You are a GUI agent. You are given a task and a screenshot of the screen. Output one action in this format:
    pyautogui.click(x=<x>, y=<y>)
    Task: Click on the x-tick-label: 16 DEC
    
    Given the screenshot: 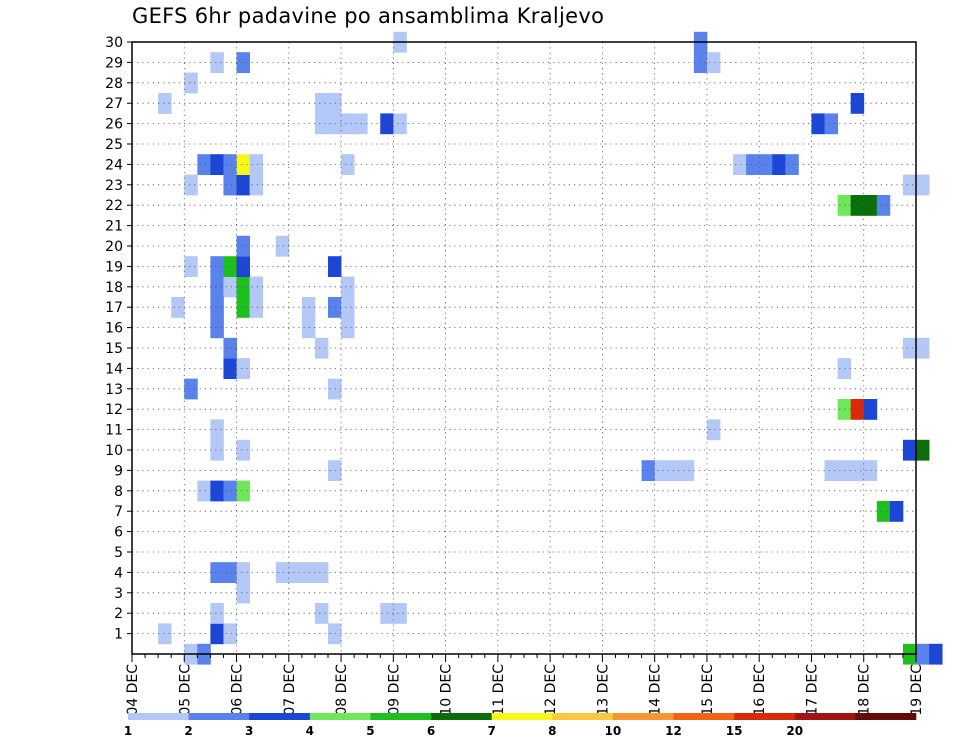 What is the action you would take?
    pyautogui.click(x=760, y=690)
    